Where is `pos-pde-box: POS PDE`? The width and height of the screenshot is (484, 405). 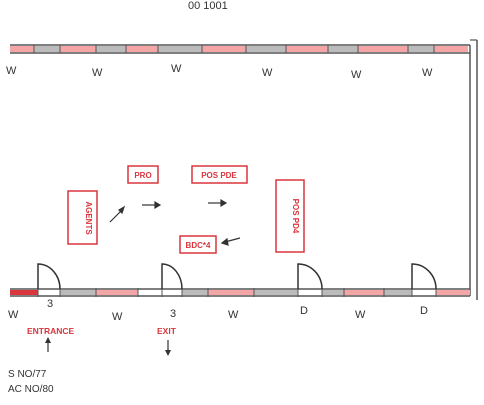 pos-pde-box: POS PDE is located at coordinates (219, 174).